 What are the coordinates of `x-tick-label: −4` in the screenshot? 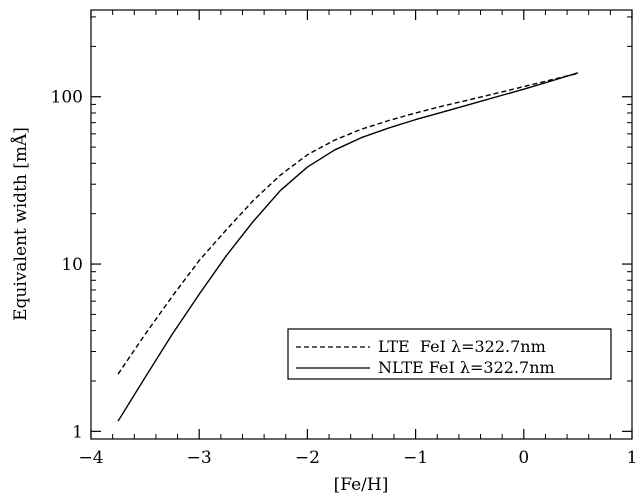 It's located at (90, 458).